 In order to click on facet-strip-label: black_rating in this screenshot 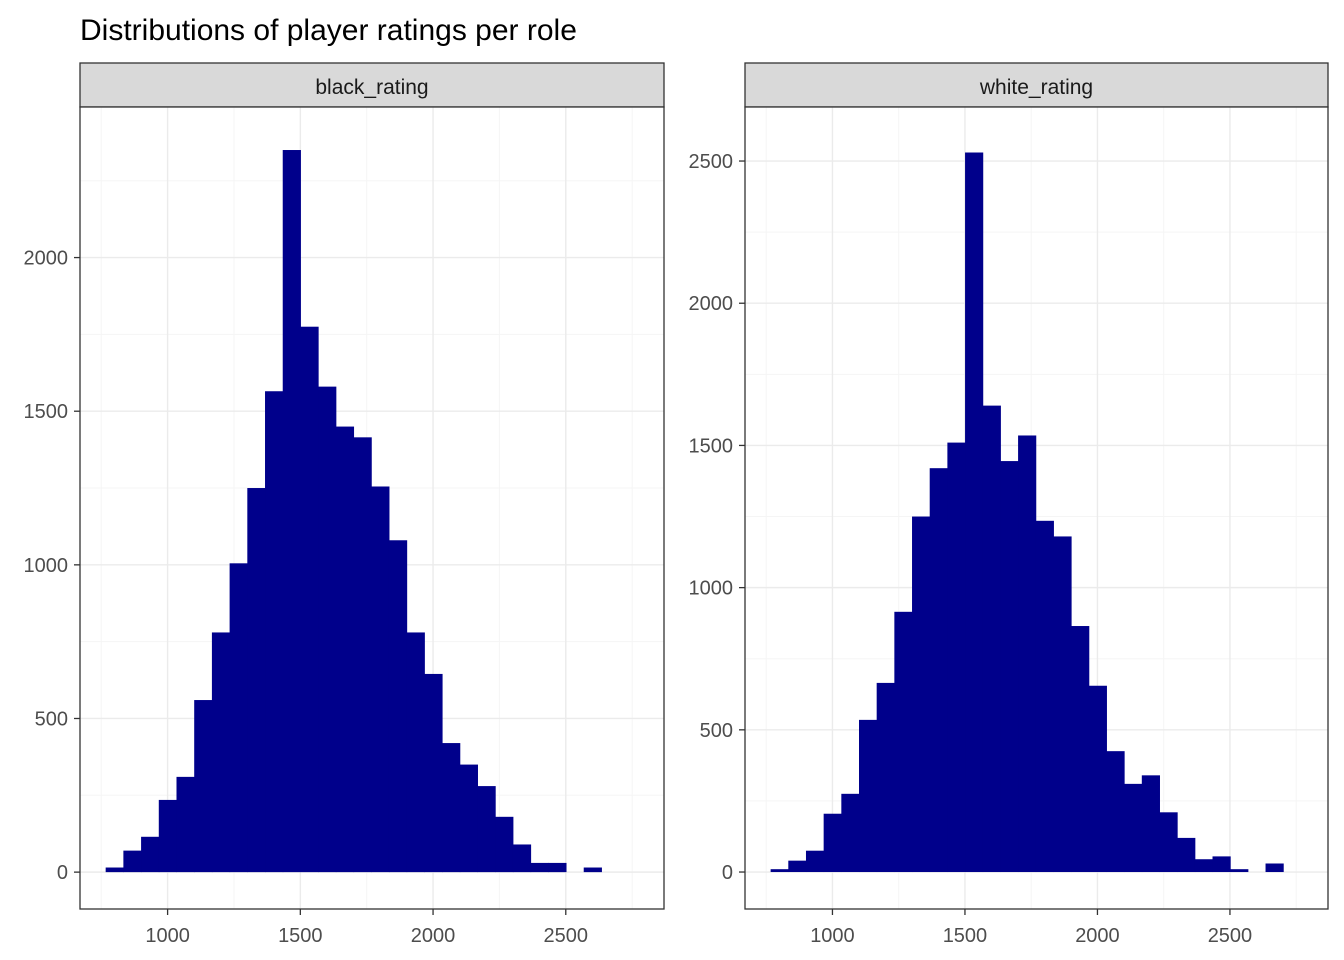, I will do `click(371, 87)`.